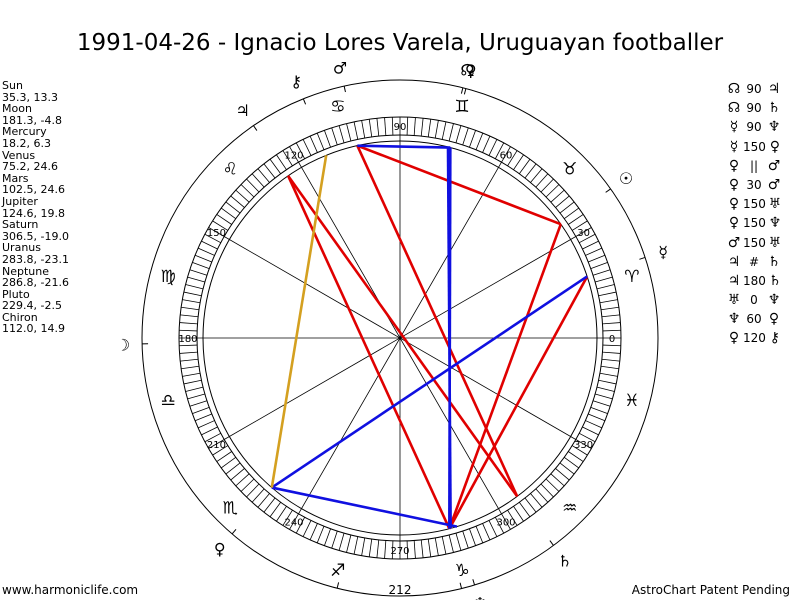  I want to click on degree-label: 30, so click(583, 233).